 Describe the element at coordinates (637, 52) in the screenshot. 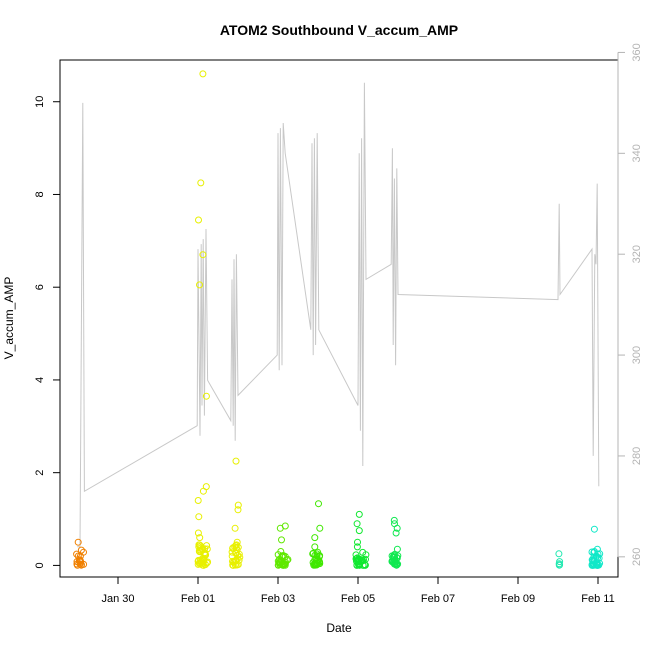

I see `y2-tick-label: 360` at that location.